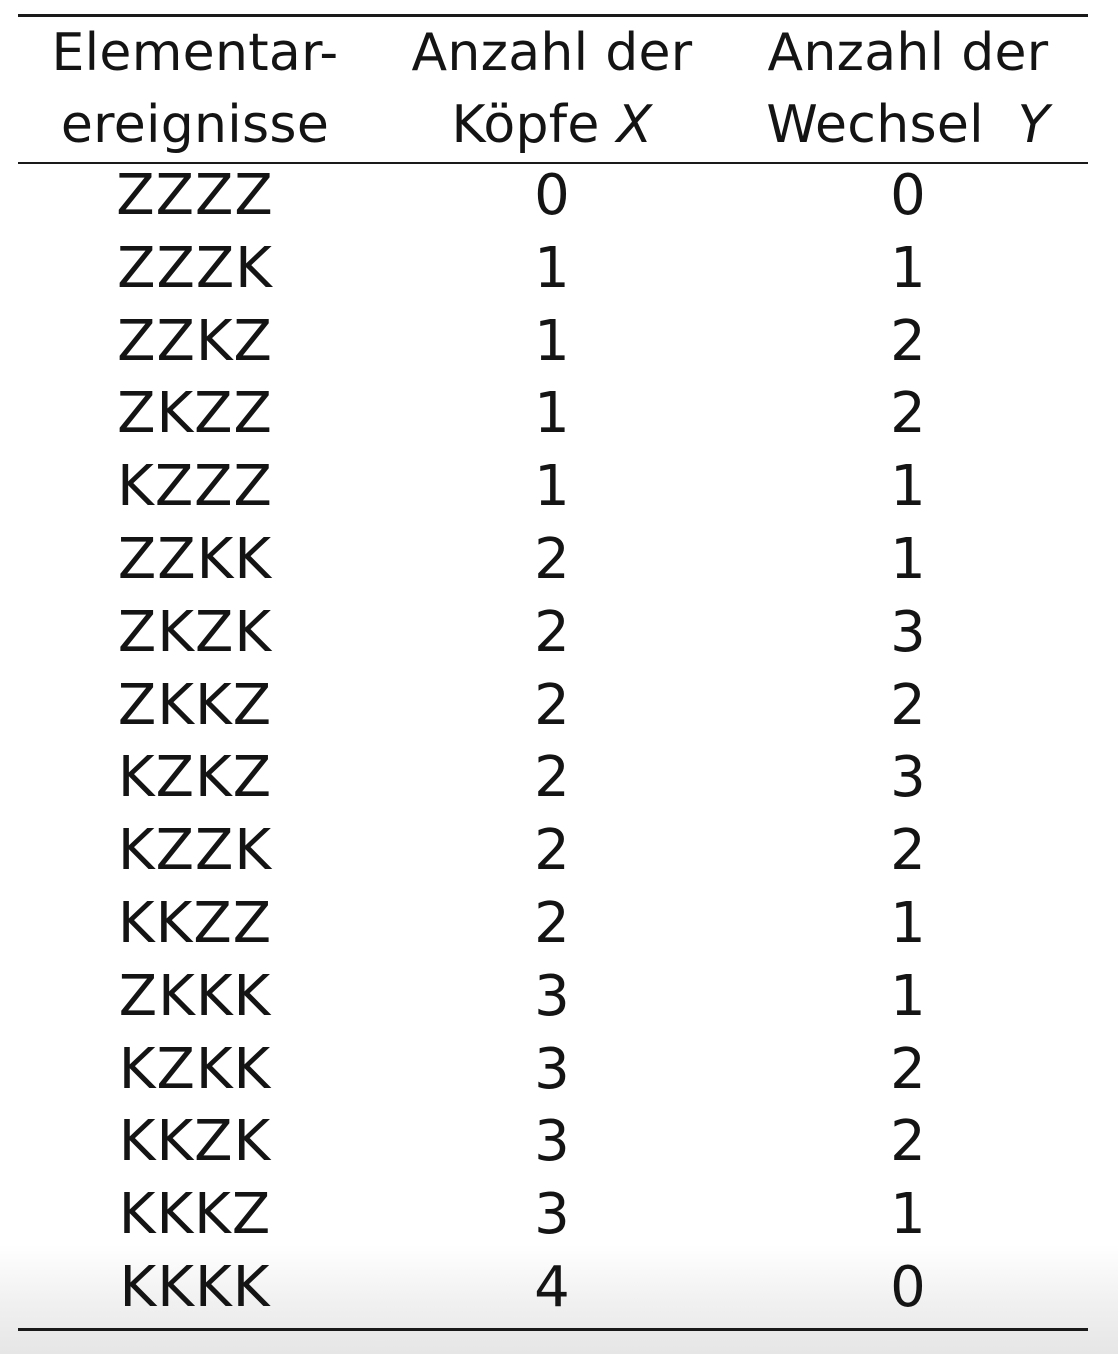 Image resolution: width=1118 pixels, height=1354 pixels. I want to click on table-row: KKZK 3 2, so click(559, 1142).